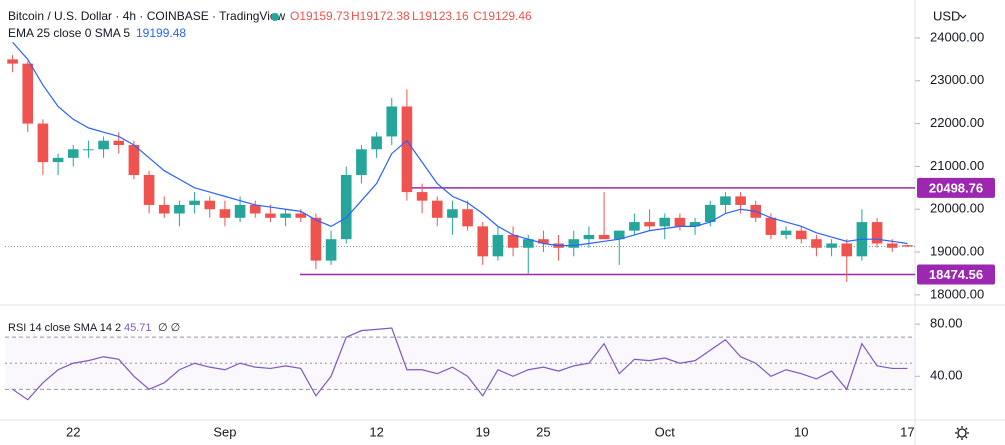 This screenshot has height=445, width=1005. Describe the element at coordinates (543, 431) in the screenshot. I see `x-tick-label: 25` at that location.